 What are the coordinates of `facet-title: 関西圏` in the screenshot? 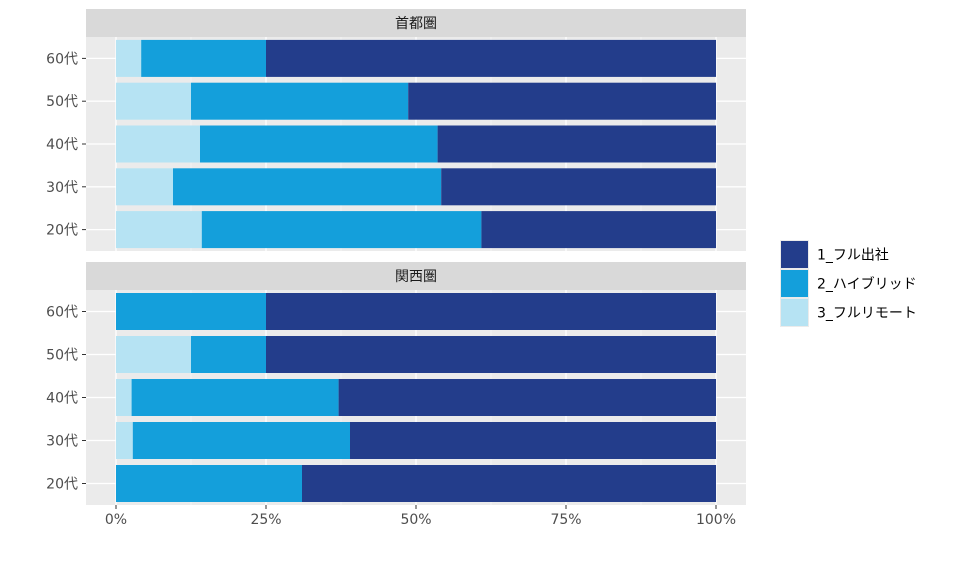 It's located at (416, 277).